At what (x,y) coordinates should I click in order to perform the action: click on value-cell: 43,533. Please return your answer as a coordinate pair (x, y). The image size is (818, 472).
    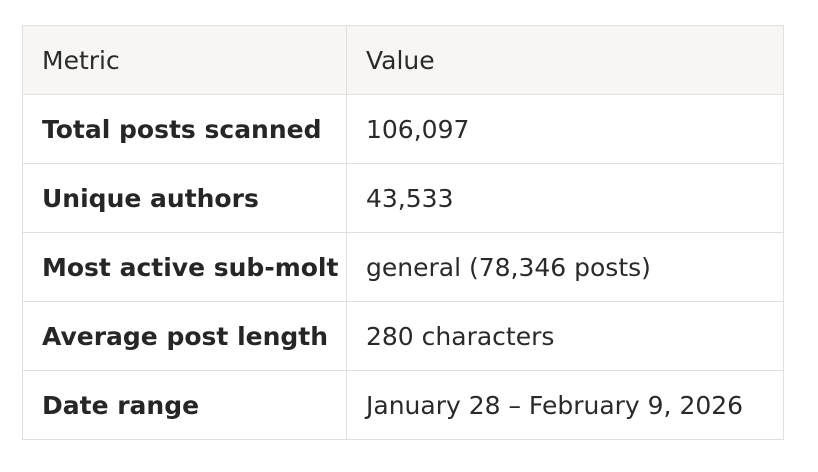
    Looking at the image, I should click on (565, 198).